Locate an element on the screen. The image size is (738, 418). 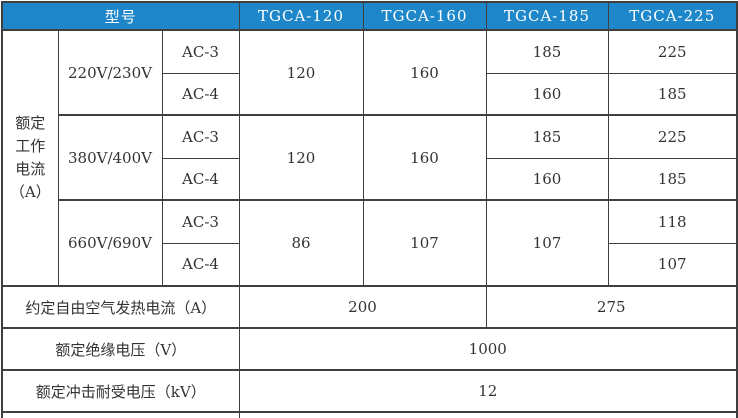
voltage-cell-220v: 220V/230V is located at coordinates (110, 72).